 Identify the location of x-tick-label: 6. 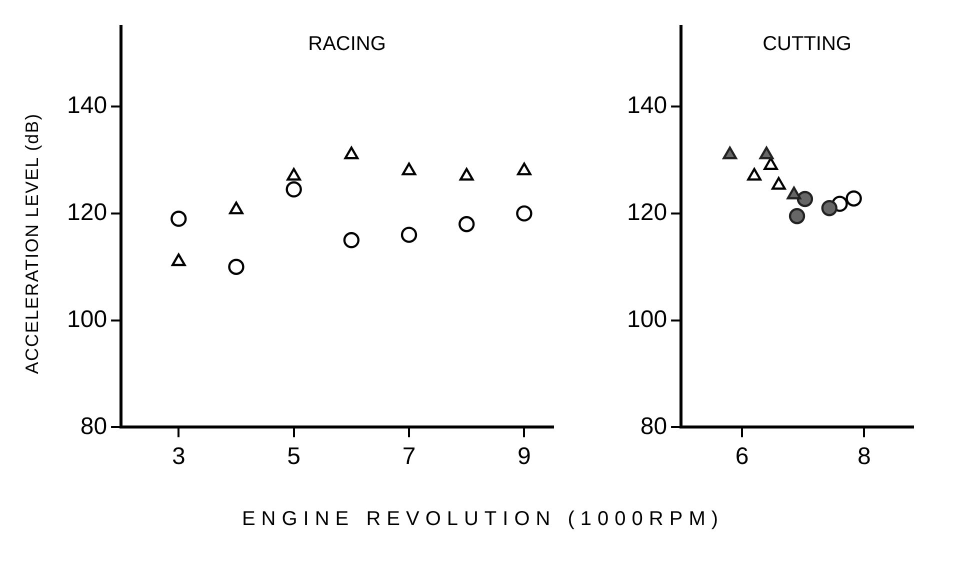
(742, 456).